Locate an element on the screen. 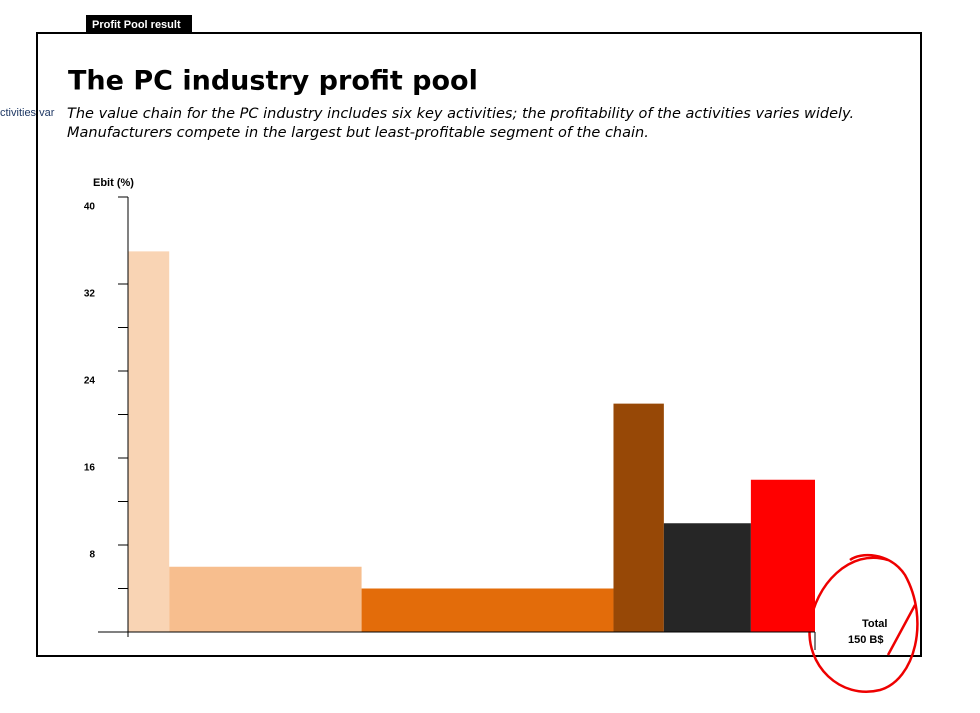  y-tick-label: 8 is located at coordinates (92, 555).